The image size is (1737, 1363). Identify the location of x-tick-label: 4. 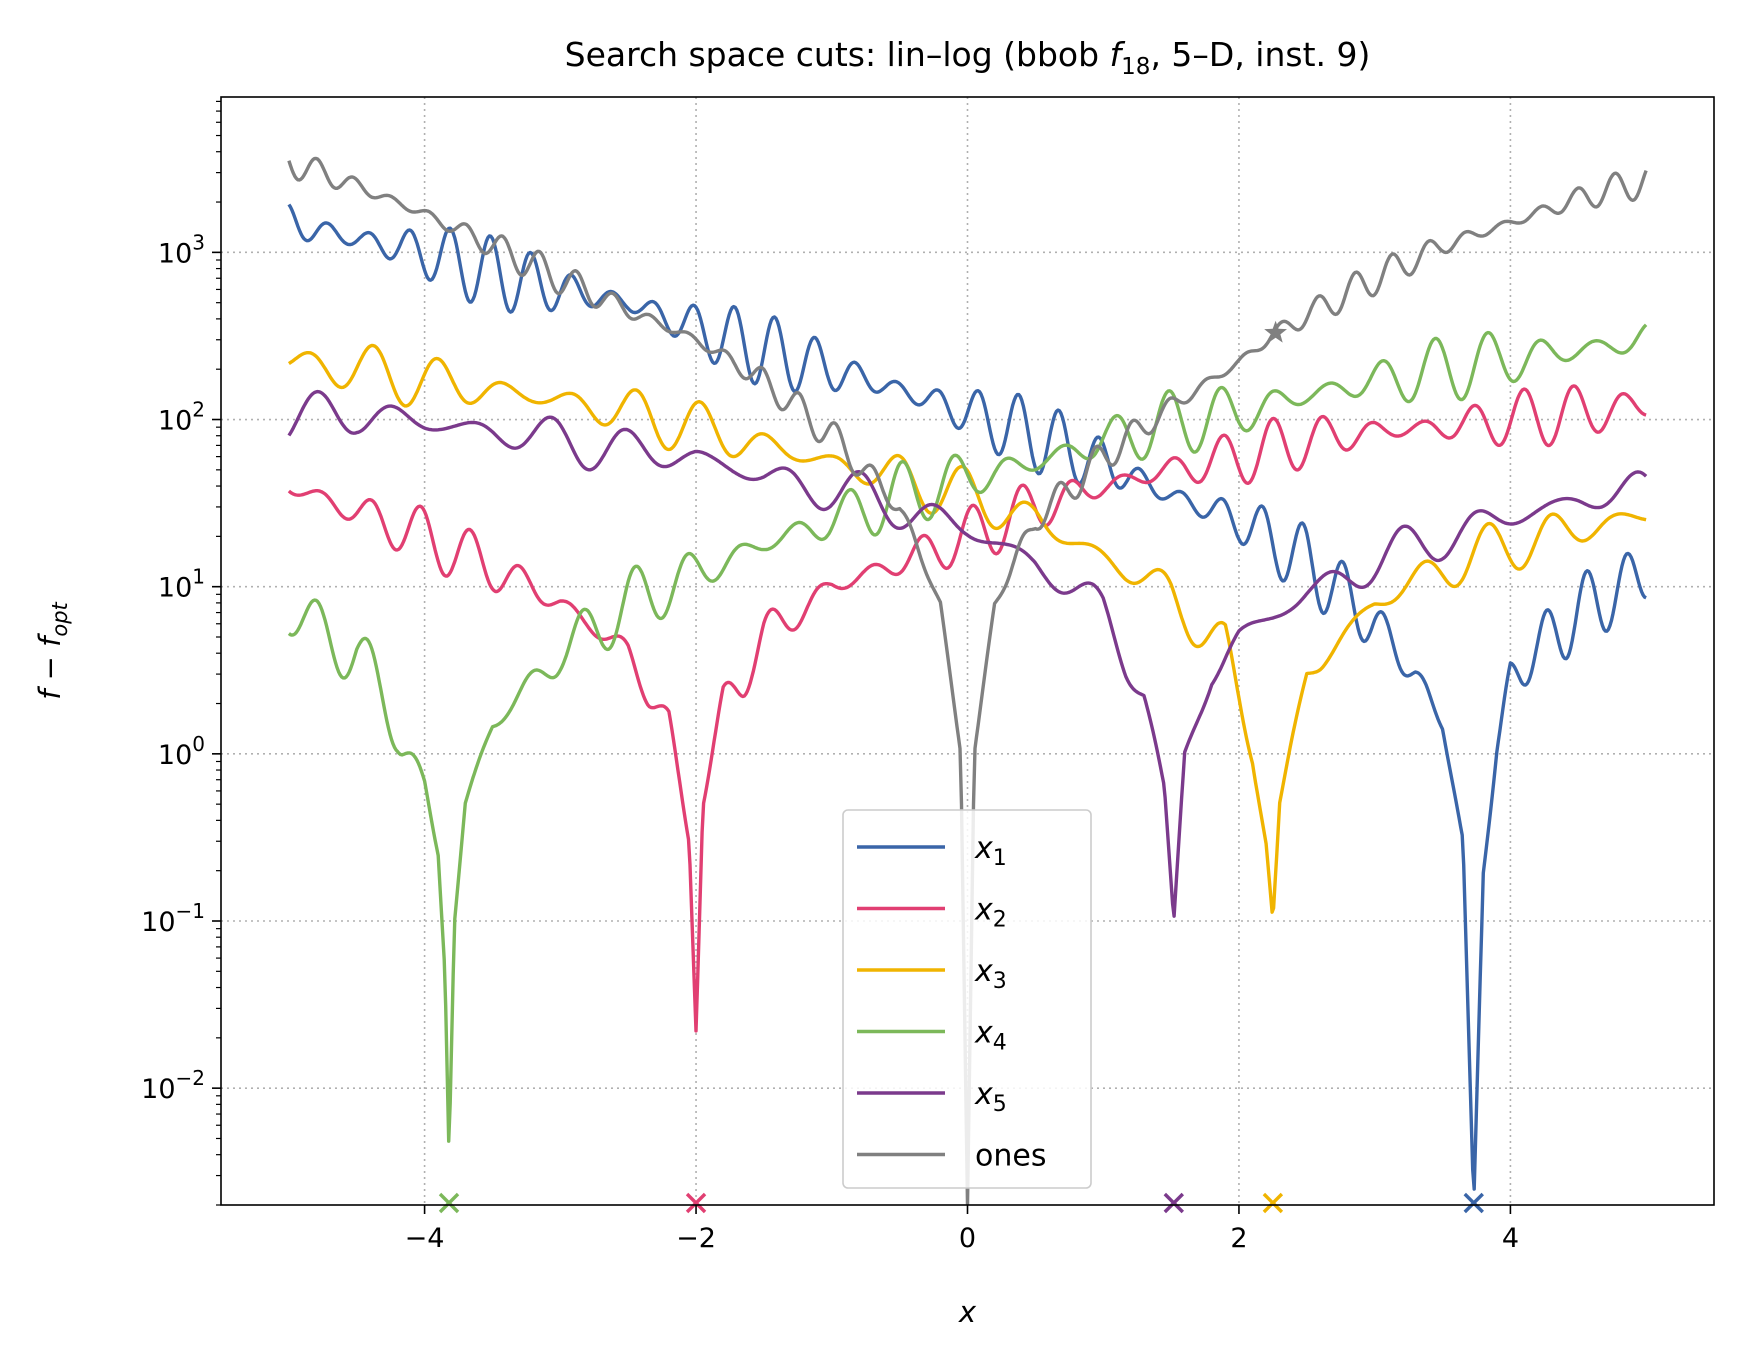
(1510, 1238).